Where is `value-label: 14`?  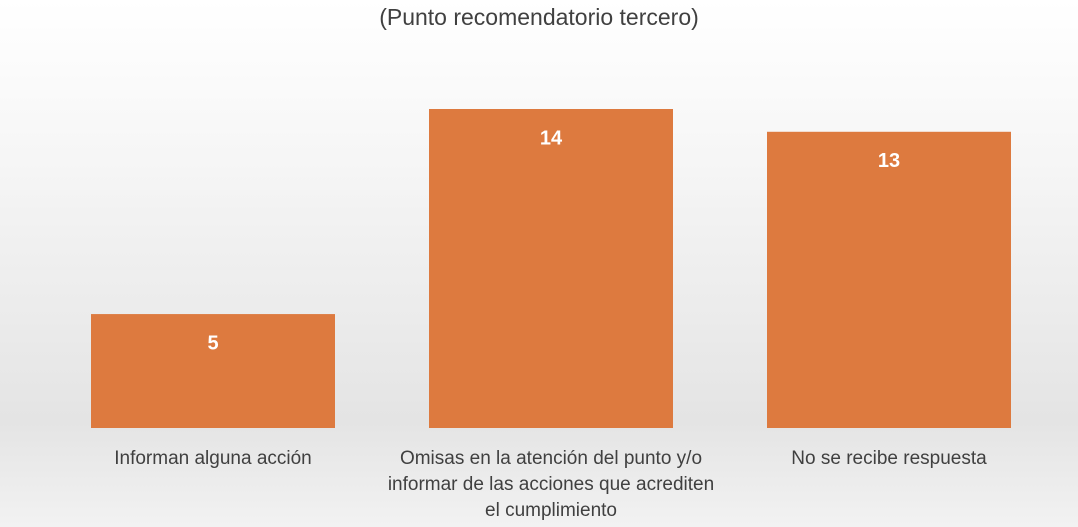 value-label: 14 is located at coordinates (551, 138).